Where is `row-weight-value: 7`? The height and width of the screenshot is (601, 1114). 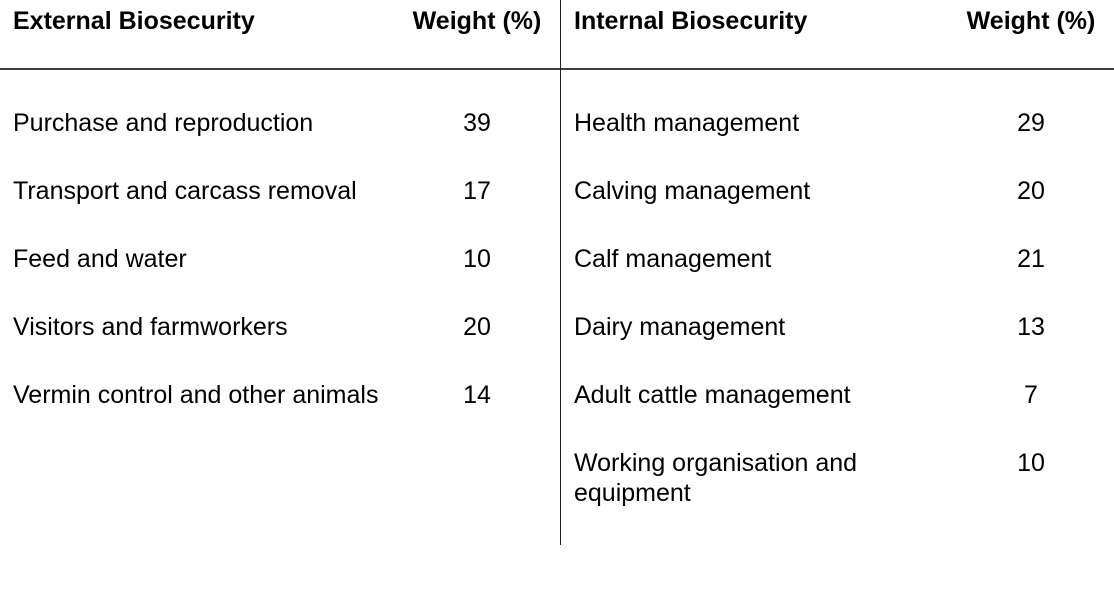
row-weight-value: 7 is located at coordinates (1031, 395).